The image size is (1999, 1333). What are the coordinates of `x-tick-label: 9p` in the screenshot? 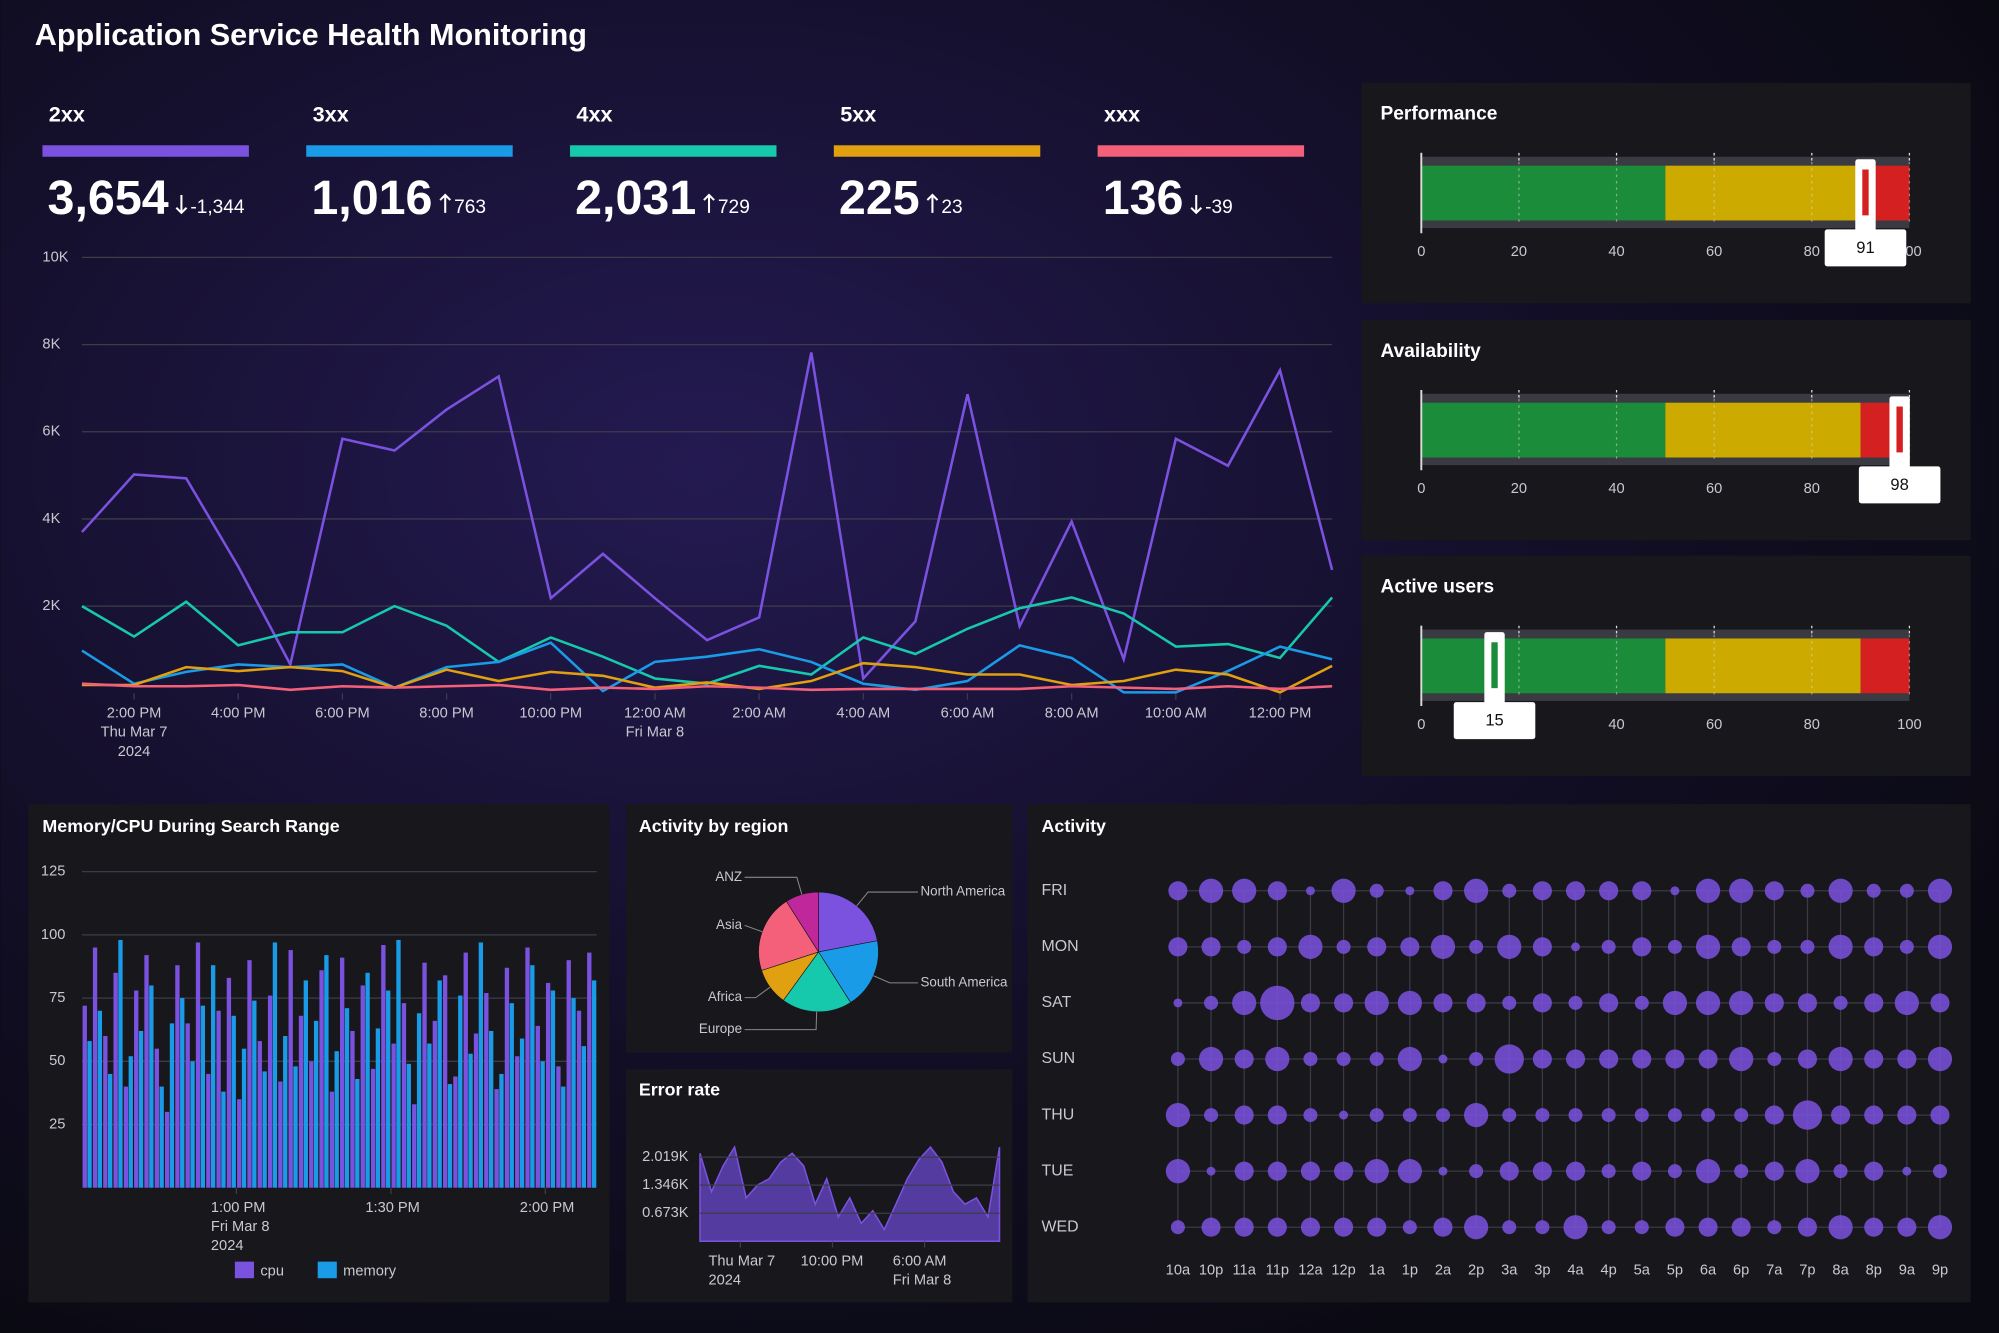 It's located at (1940, 1270).